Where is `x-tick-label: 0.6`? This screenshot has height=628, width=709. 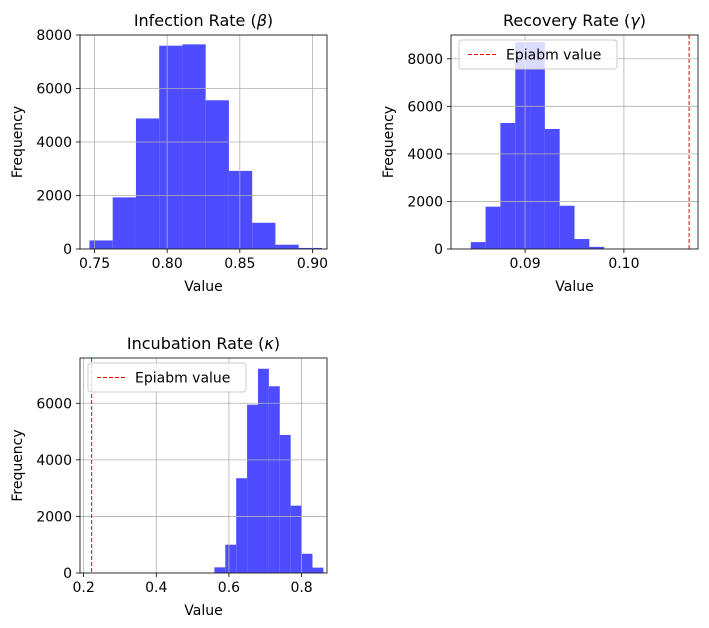
x-tick-label: 0.6 is located at coordinates (229, 588).